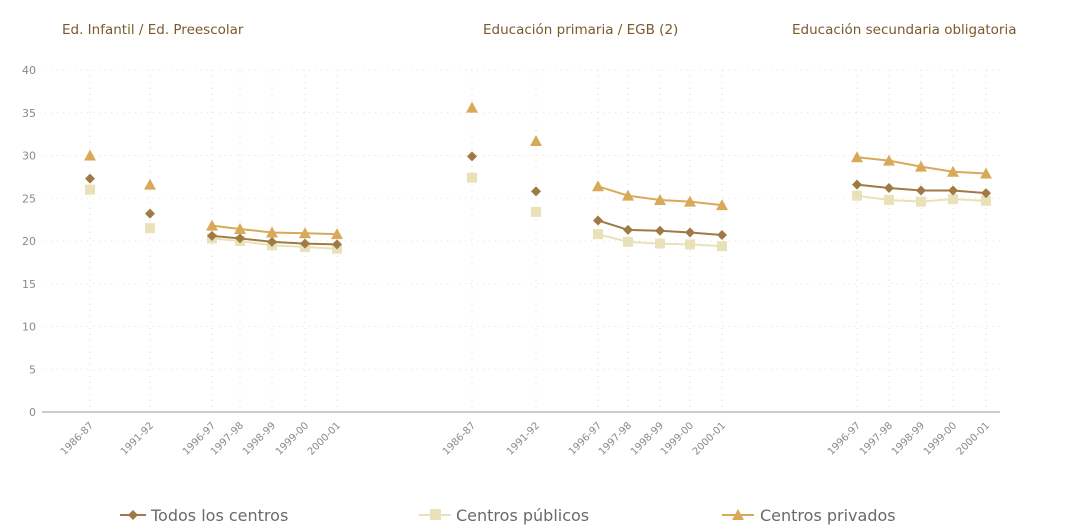  Describe the element at coordinates (29, 113) in the screenshot. I see `y-tick-label: 35` at that location.